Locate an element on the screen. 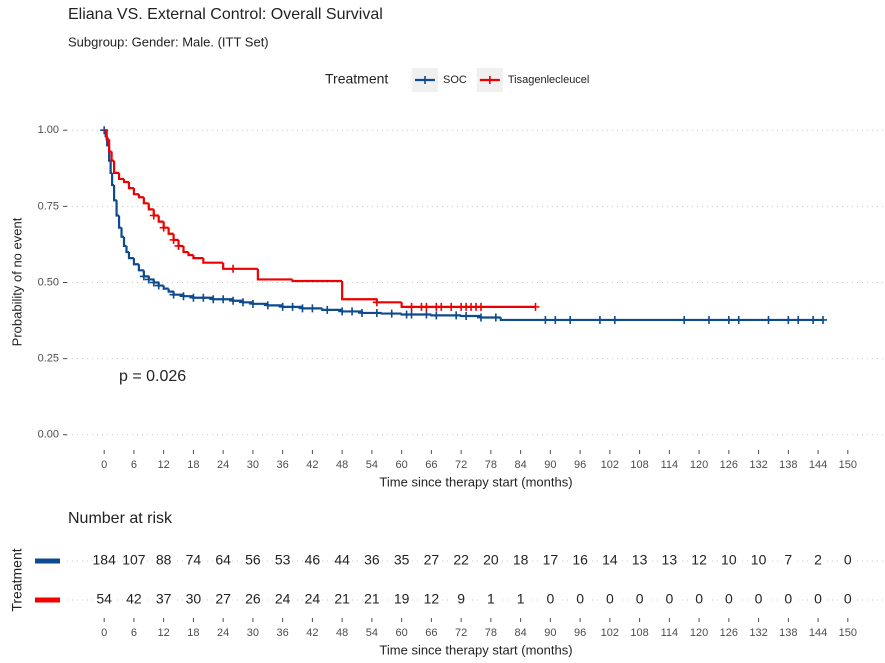  risk-count: 37 is located at coordinates (164, 599).